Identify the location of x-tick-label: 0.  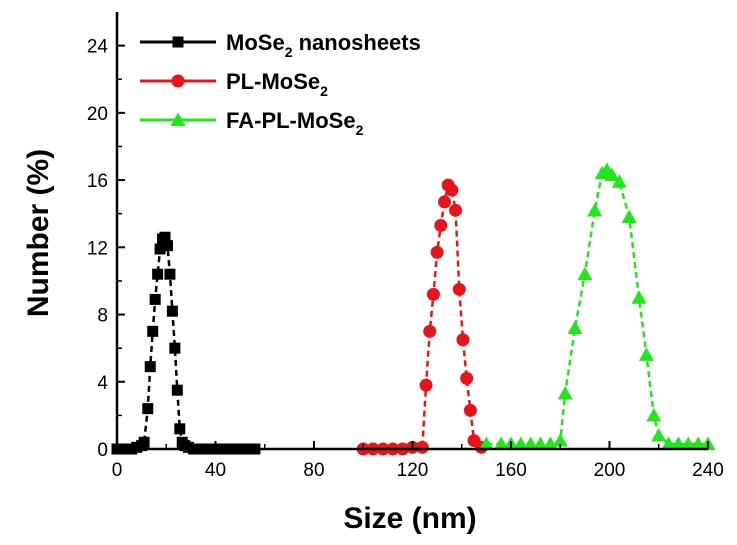
(117, 470).